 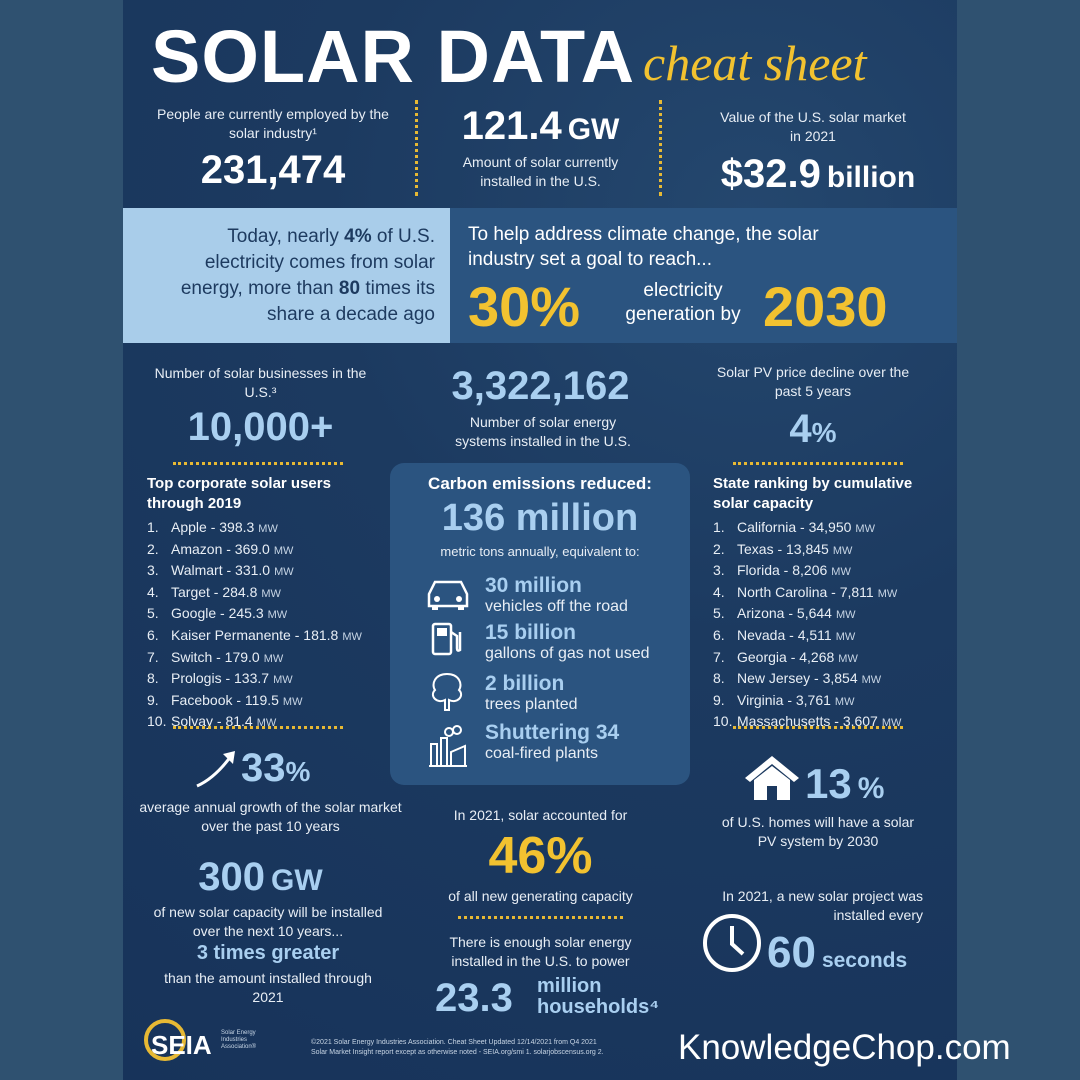 I want to click on carbon-item-text: vehicles off the road, so click(x=556, y=606).